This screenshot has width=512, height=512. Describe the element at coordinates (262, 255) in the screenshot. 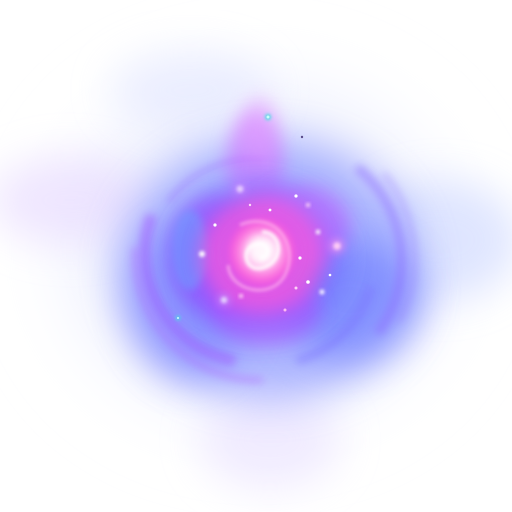

I see `magenta-core` at that location.